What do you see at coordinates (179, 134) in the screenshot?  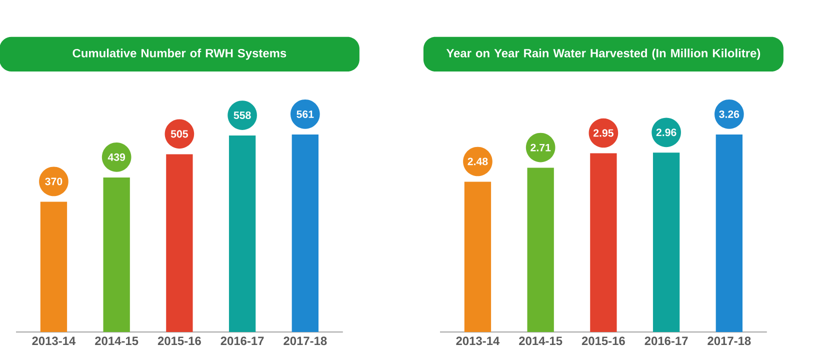 I see `data-label: 505` at bounding box center [179, 134].